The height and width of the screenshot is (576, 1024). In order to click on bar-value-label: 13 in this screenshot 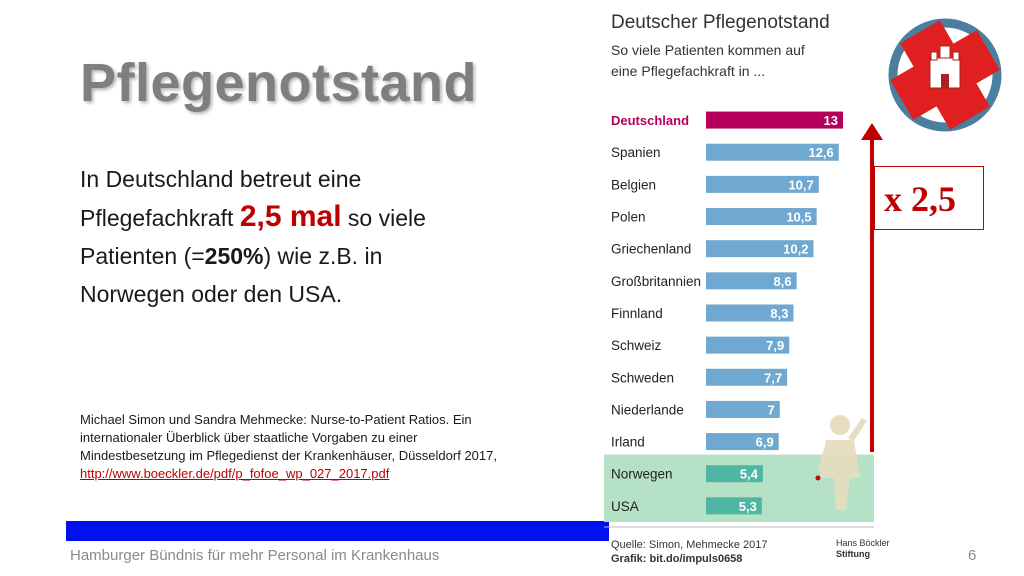, I will do `click(831, 120)`.